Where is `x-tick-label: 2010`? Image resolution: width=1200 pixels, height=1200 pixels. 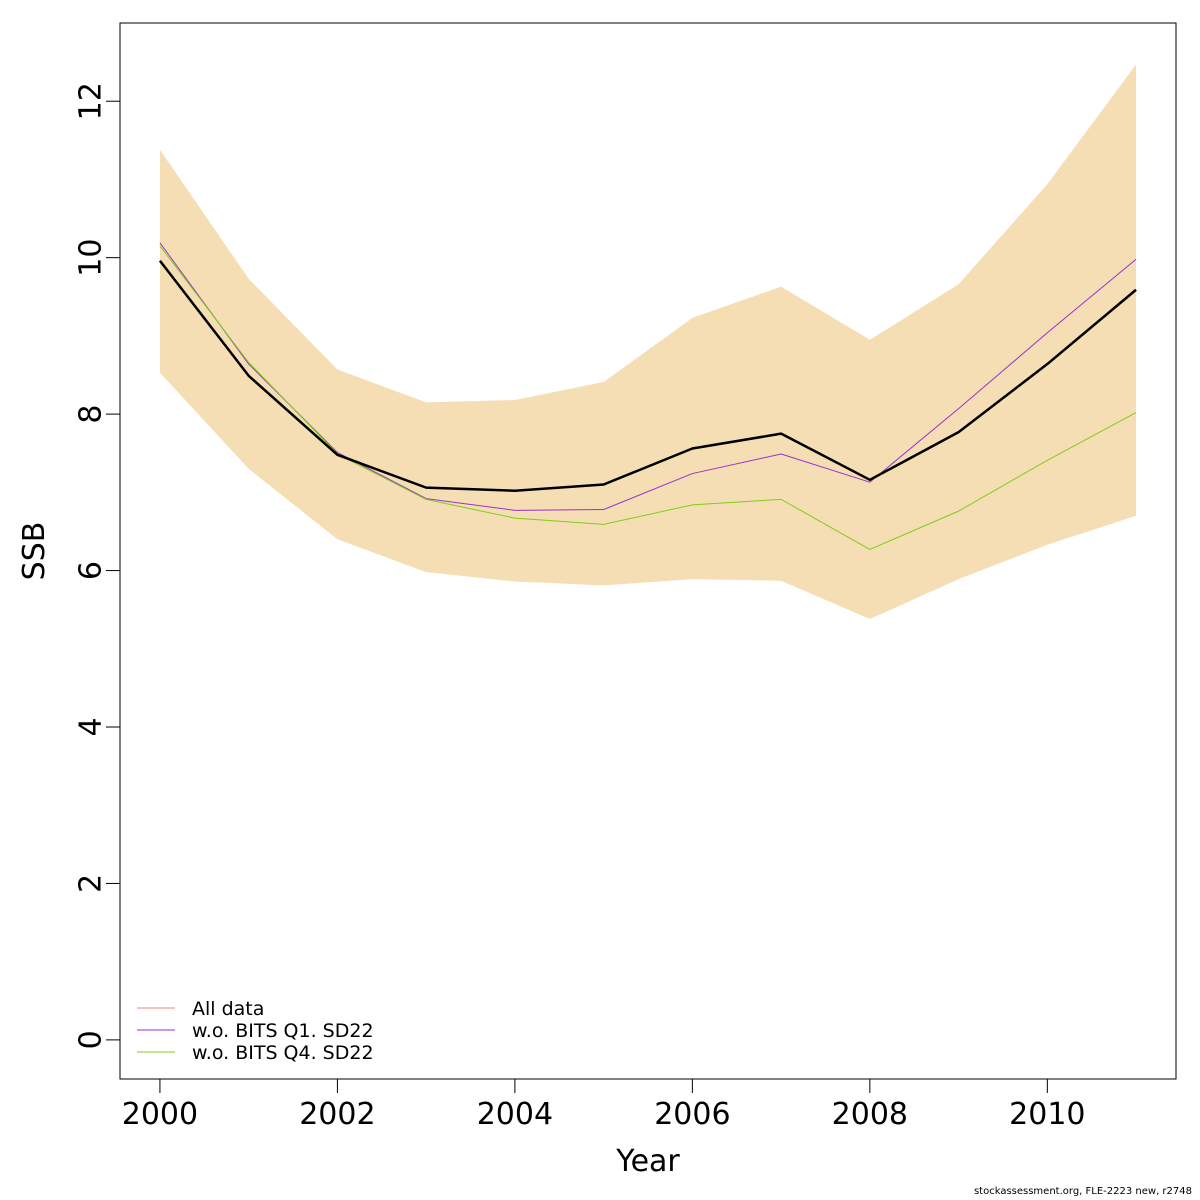
x-tick-label: 2010 is located at coordinates (1047, 1114).